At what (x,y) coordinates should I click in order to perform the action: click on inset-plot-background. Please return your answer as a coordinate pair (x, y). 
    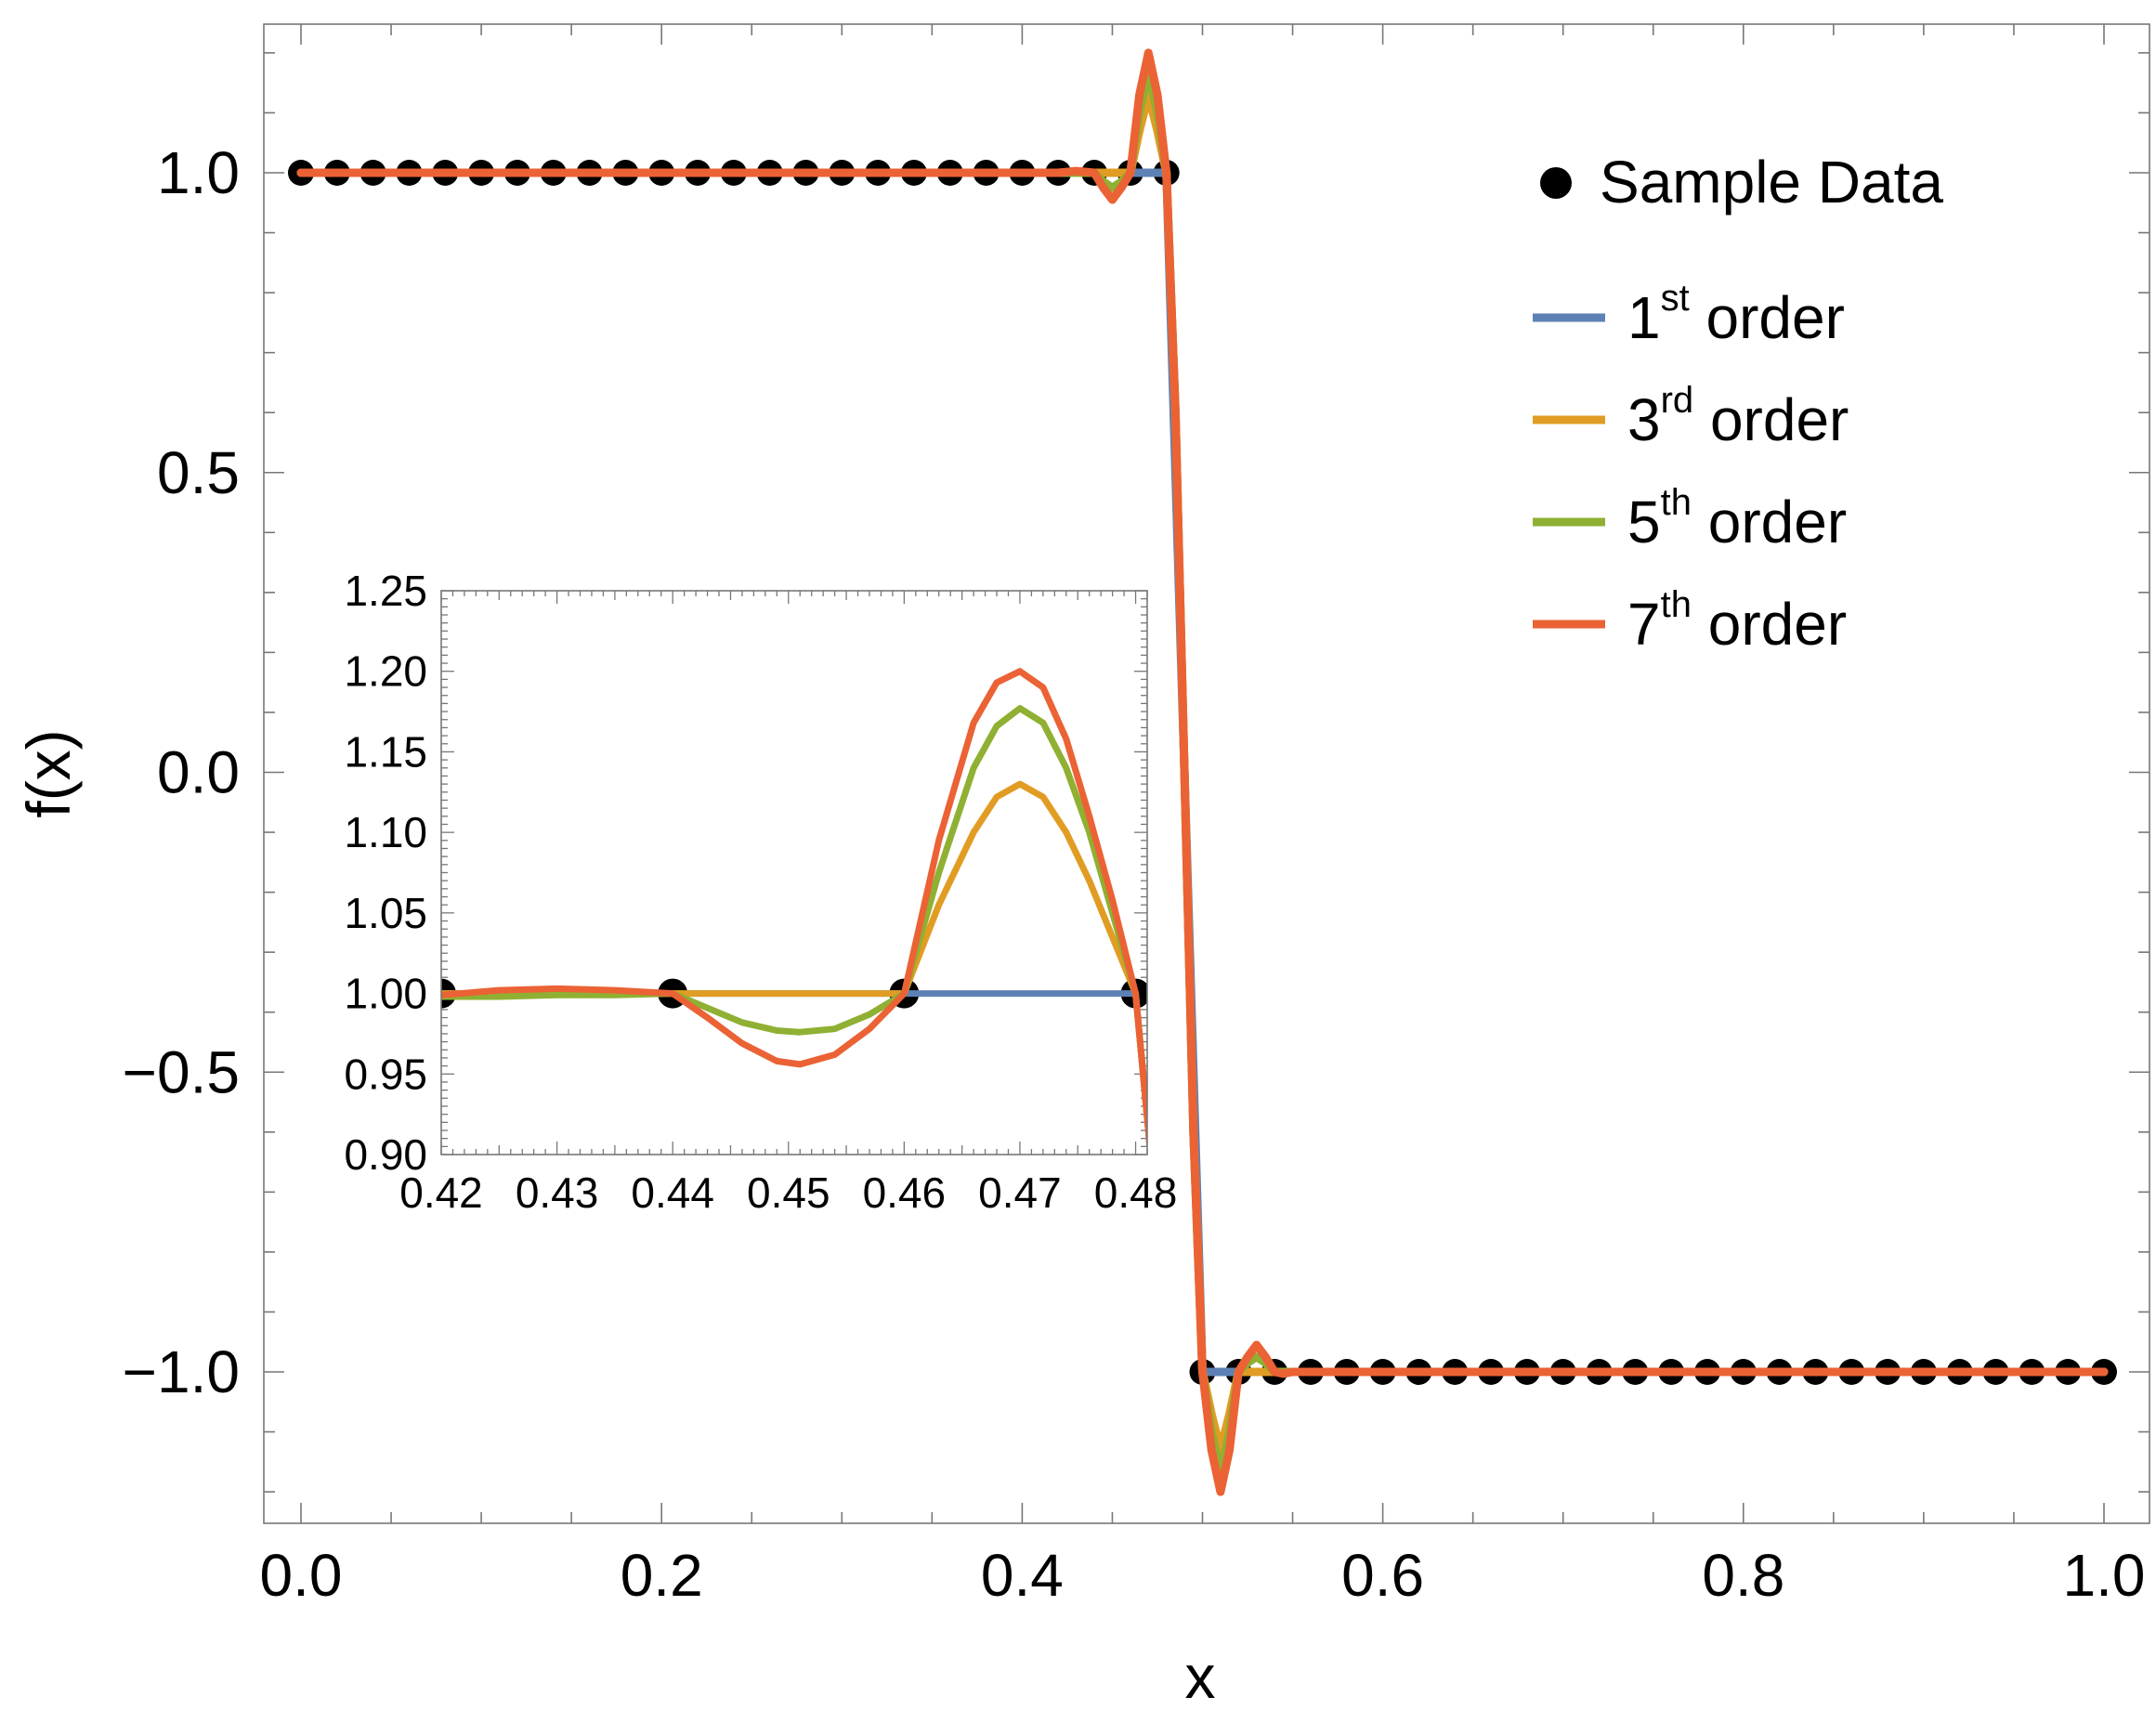
    Looking at the image, I should click on (794, 873).